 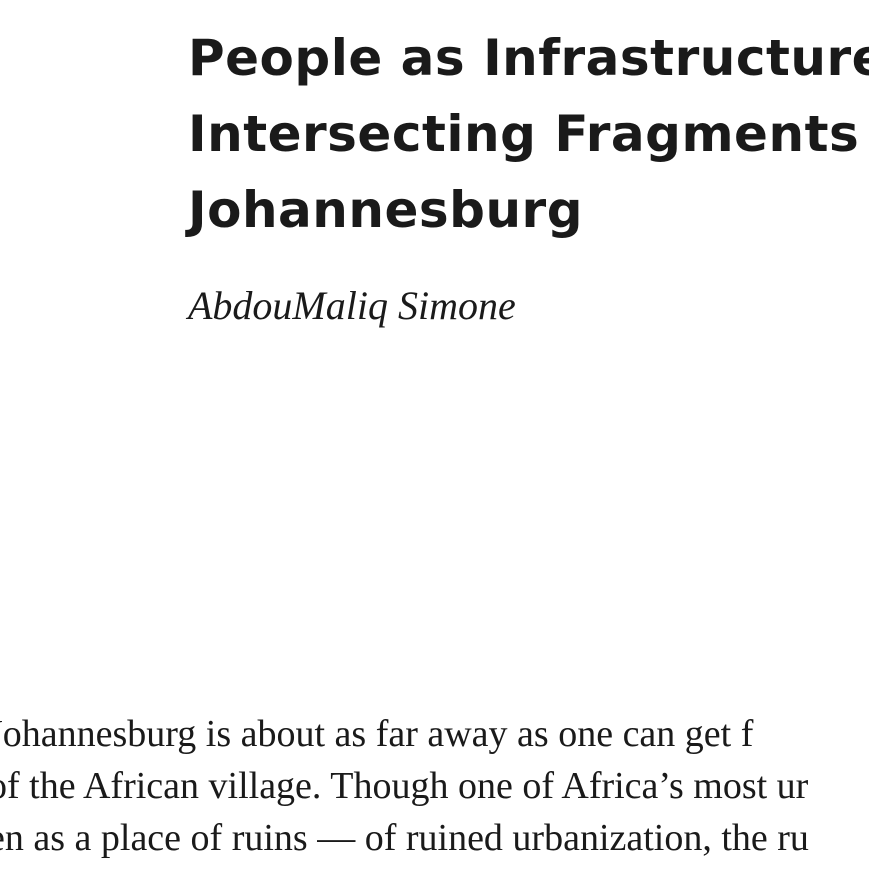 I want to click on title-line: People as Infrastructure:, so click(x=528, y=58).